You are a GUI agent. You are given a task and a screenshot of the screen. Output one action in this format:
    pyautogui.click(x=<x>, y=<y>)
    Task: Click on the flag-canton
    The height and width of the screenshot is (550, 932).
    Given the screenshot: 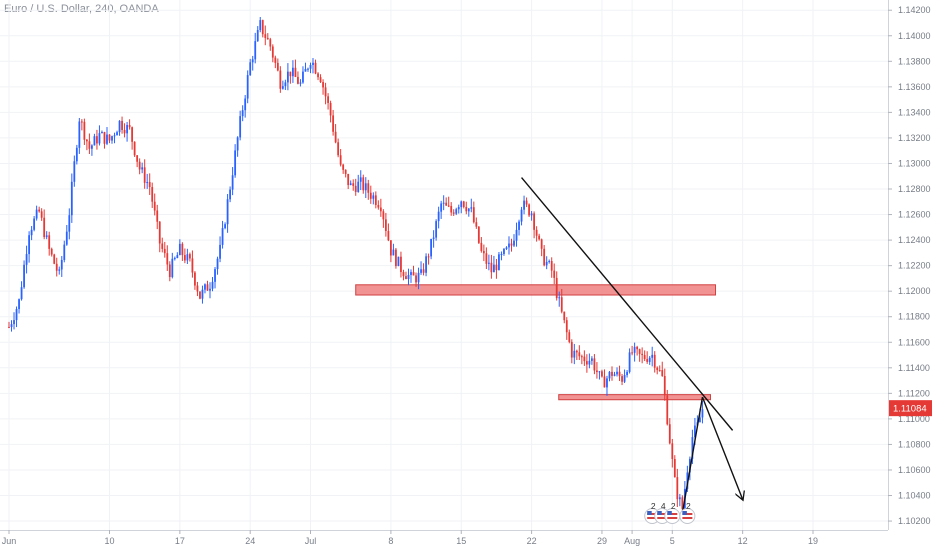 What is the action you would take?
    pyautogui.click(x=649, y=513)
    